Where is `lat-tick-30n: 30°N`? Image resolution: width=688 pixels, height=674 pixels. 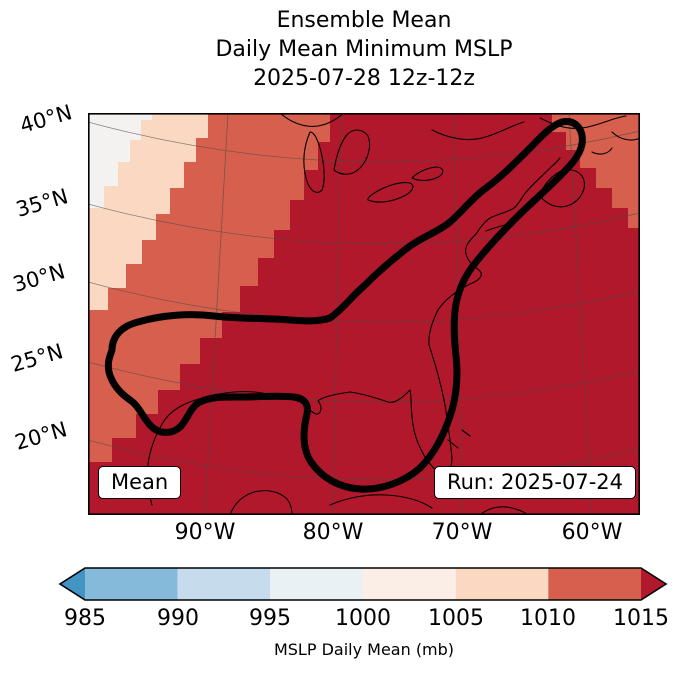 lat-tick-30n: 30°N is located at coordinates (39, 278).